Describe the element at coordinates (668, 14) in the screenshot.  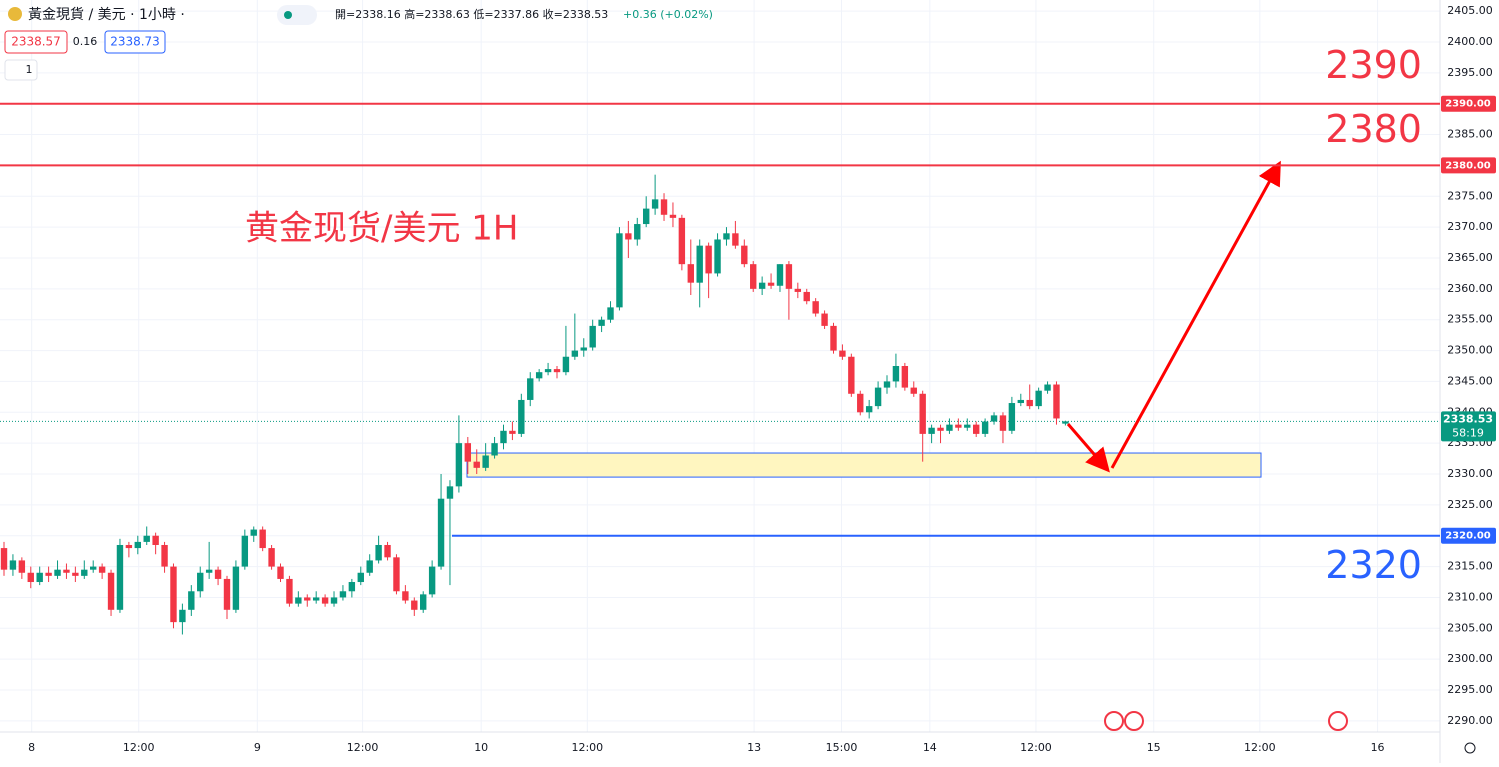
I see `change: +0.36 (+0.02%)` at that location.